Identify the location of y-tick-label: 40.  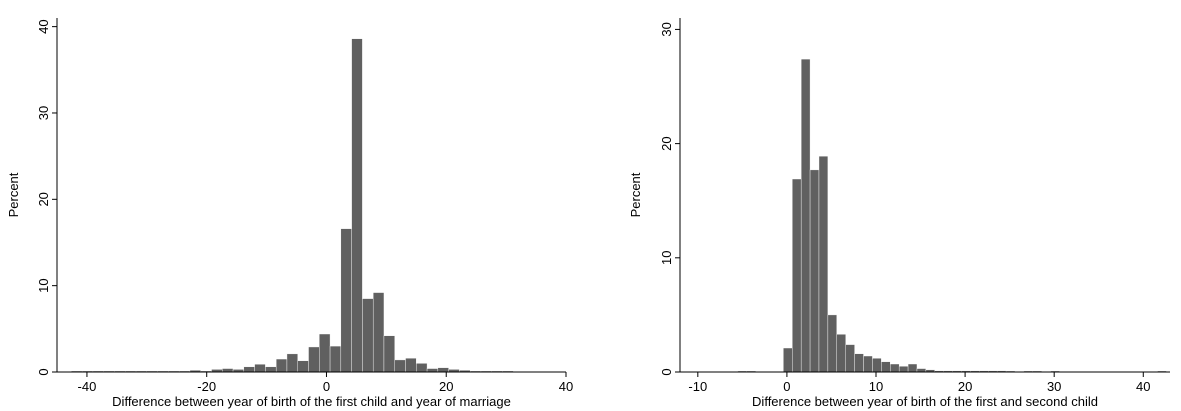
(43, 26).